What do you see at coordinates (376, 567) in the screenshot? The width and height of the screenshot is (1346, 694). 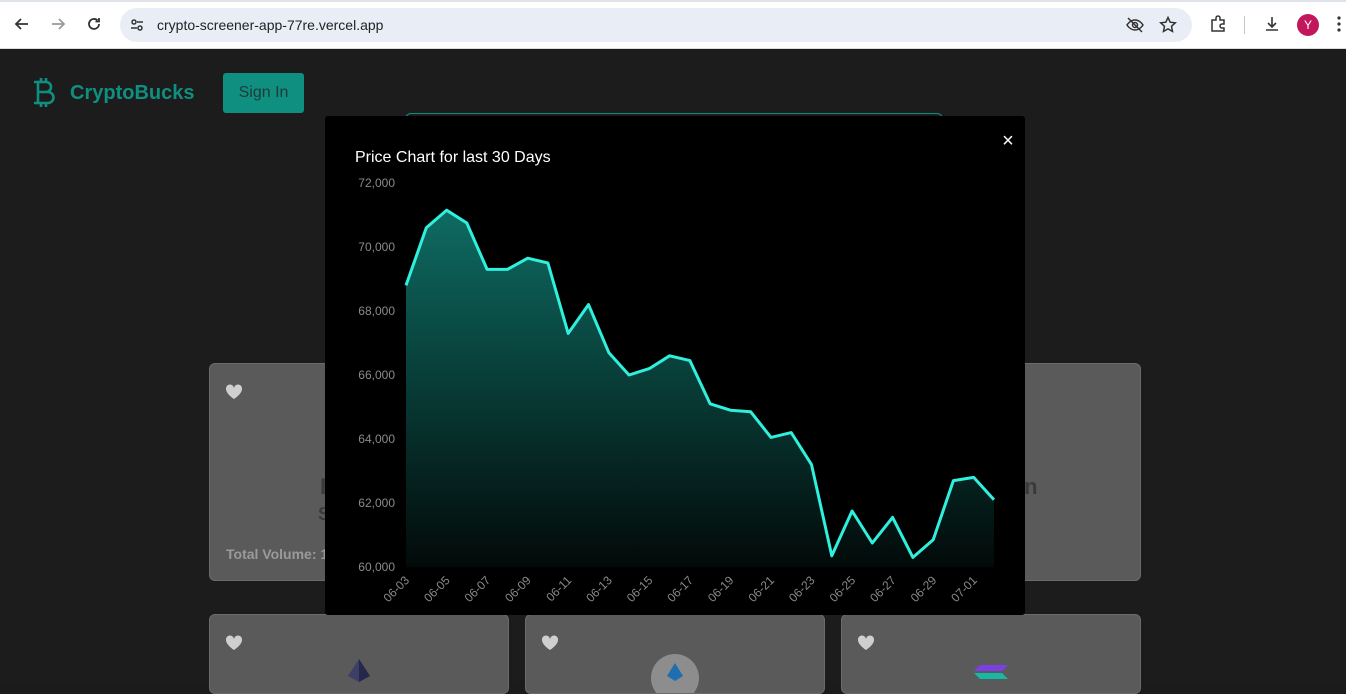 I see `y-tick-label: 60,000` at bounding box center [376, 567].